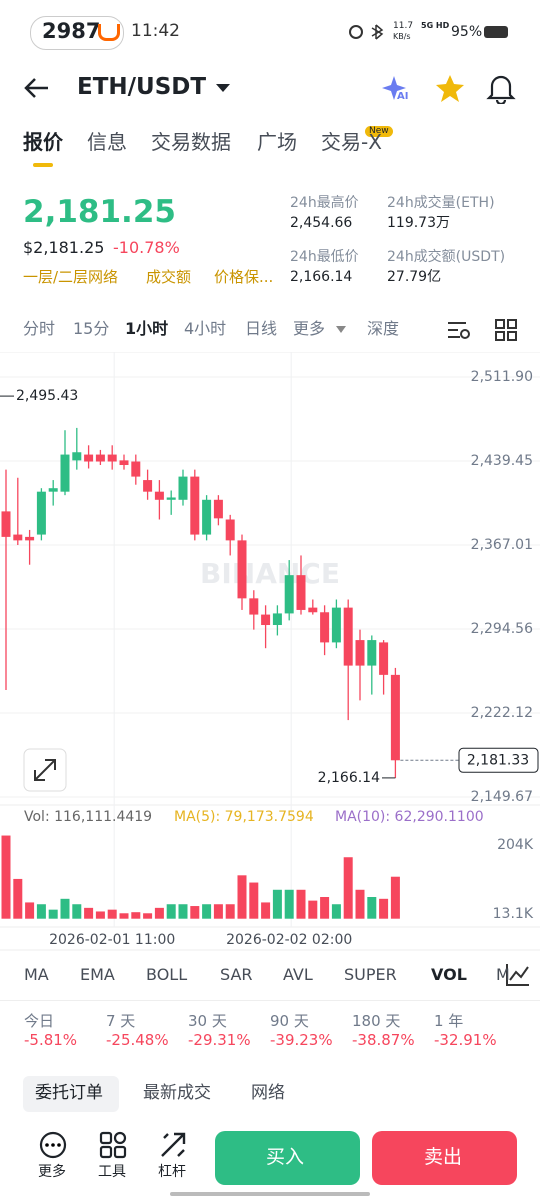  What do you see at coordinates (496, 32) in the screenshot?
I see `battery-icon` at bounding box center [496, 32].